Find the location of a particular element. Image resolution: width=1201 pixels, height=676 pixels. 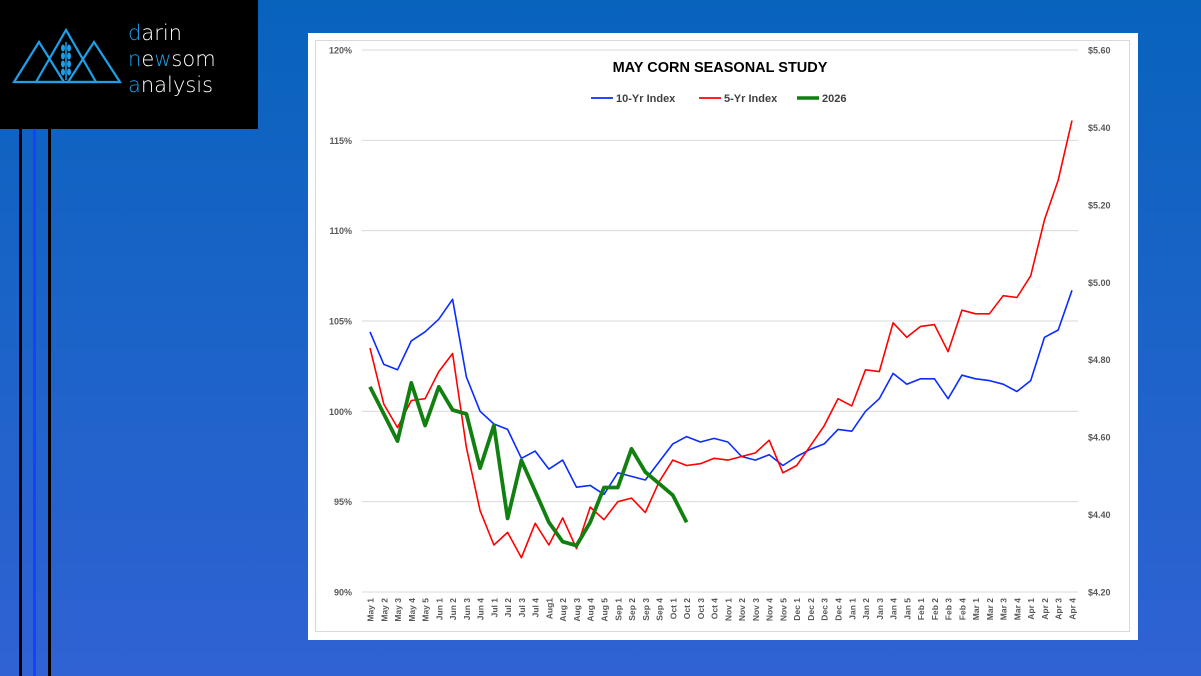

x-tick-label: Oct 2 is located at coordinates (687, 609).